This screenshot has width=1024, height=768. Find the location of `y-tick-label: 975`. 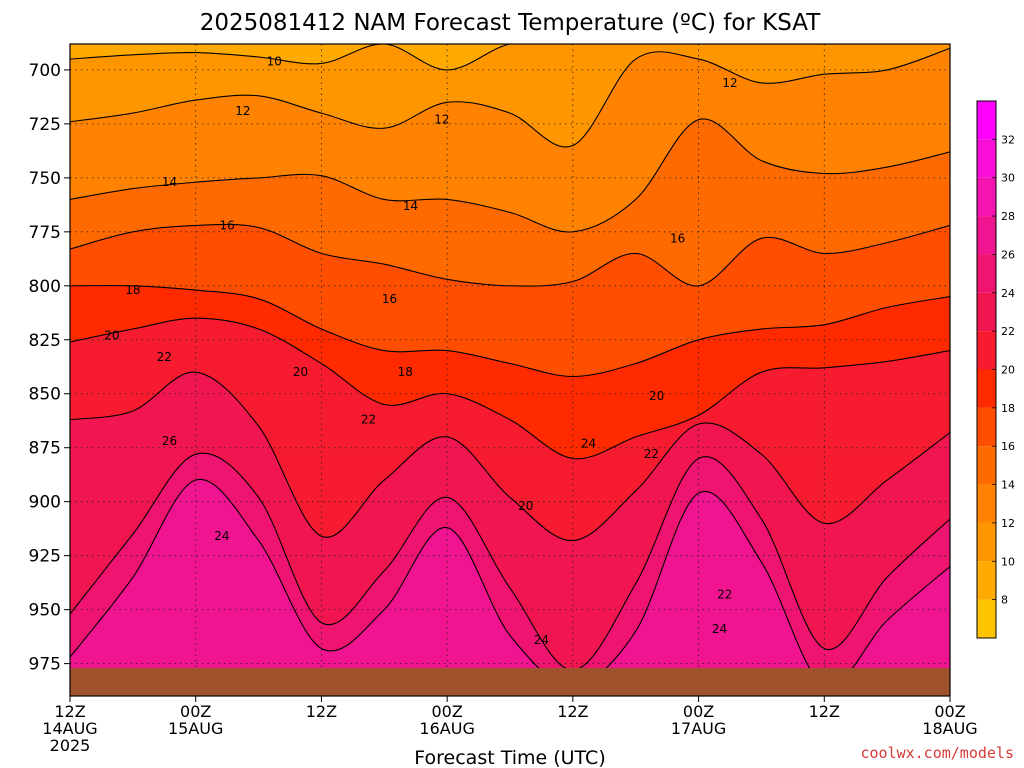

y-tick-label: 975 is located at coordinates (45, 665).